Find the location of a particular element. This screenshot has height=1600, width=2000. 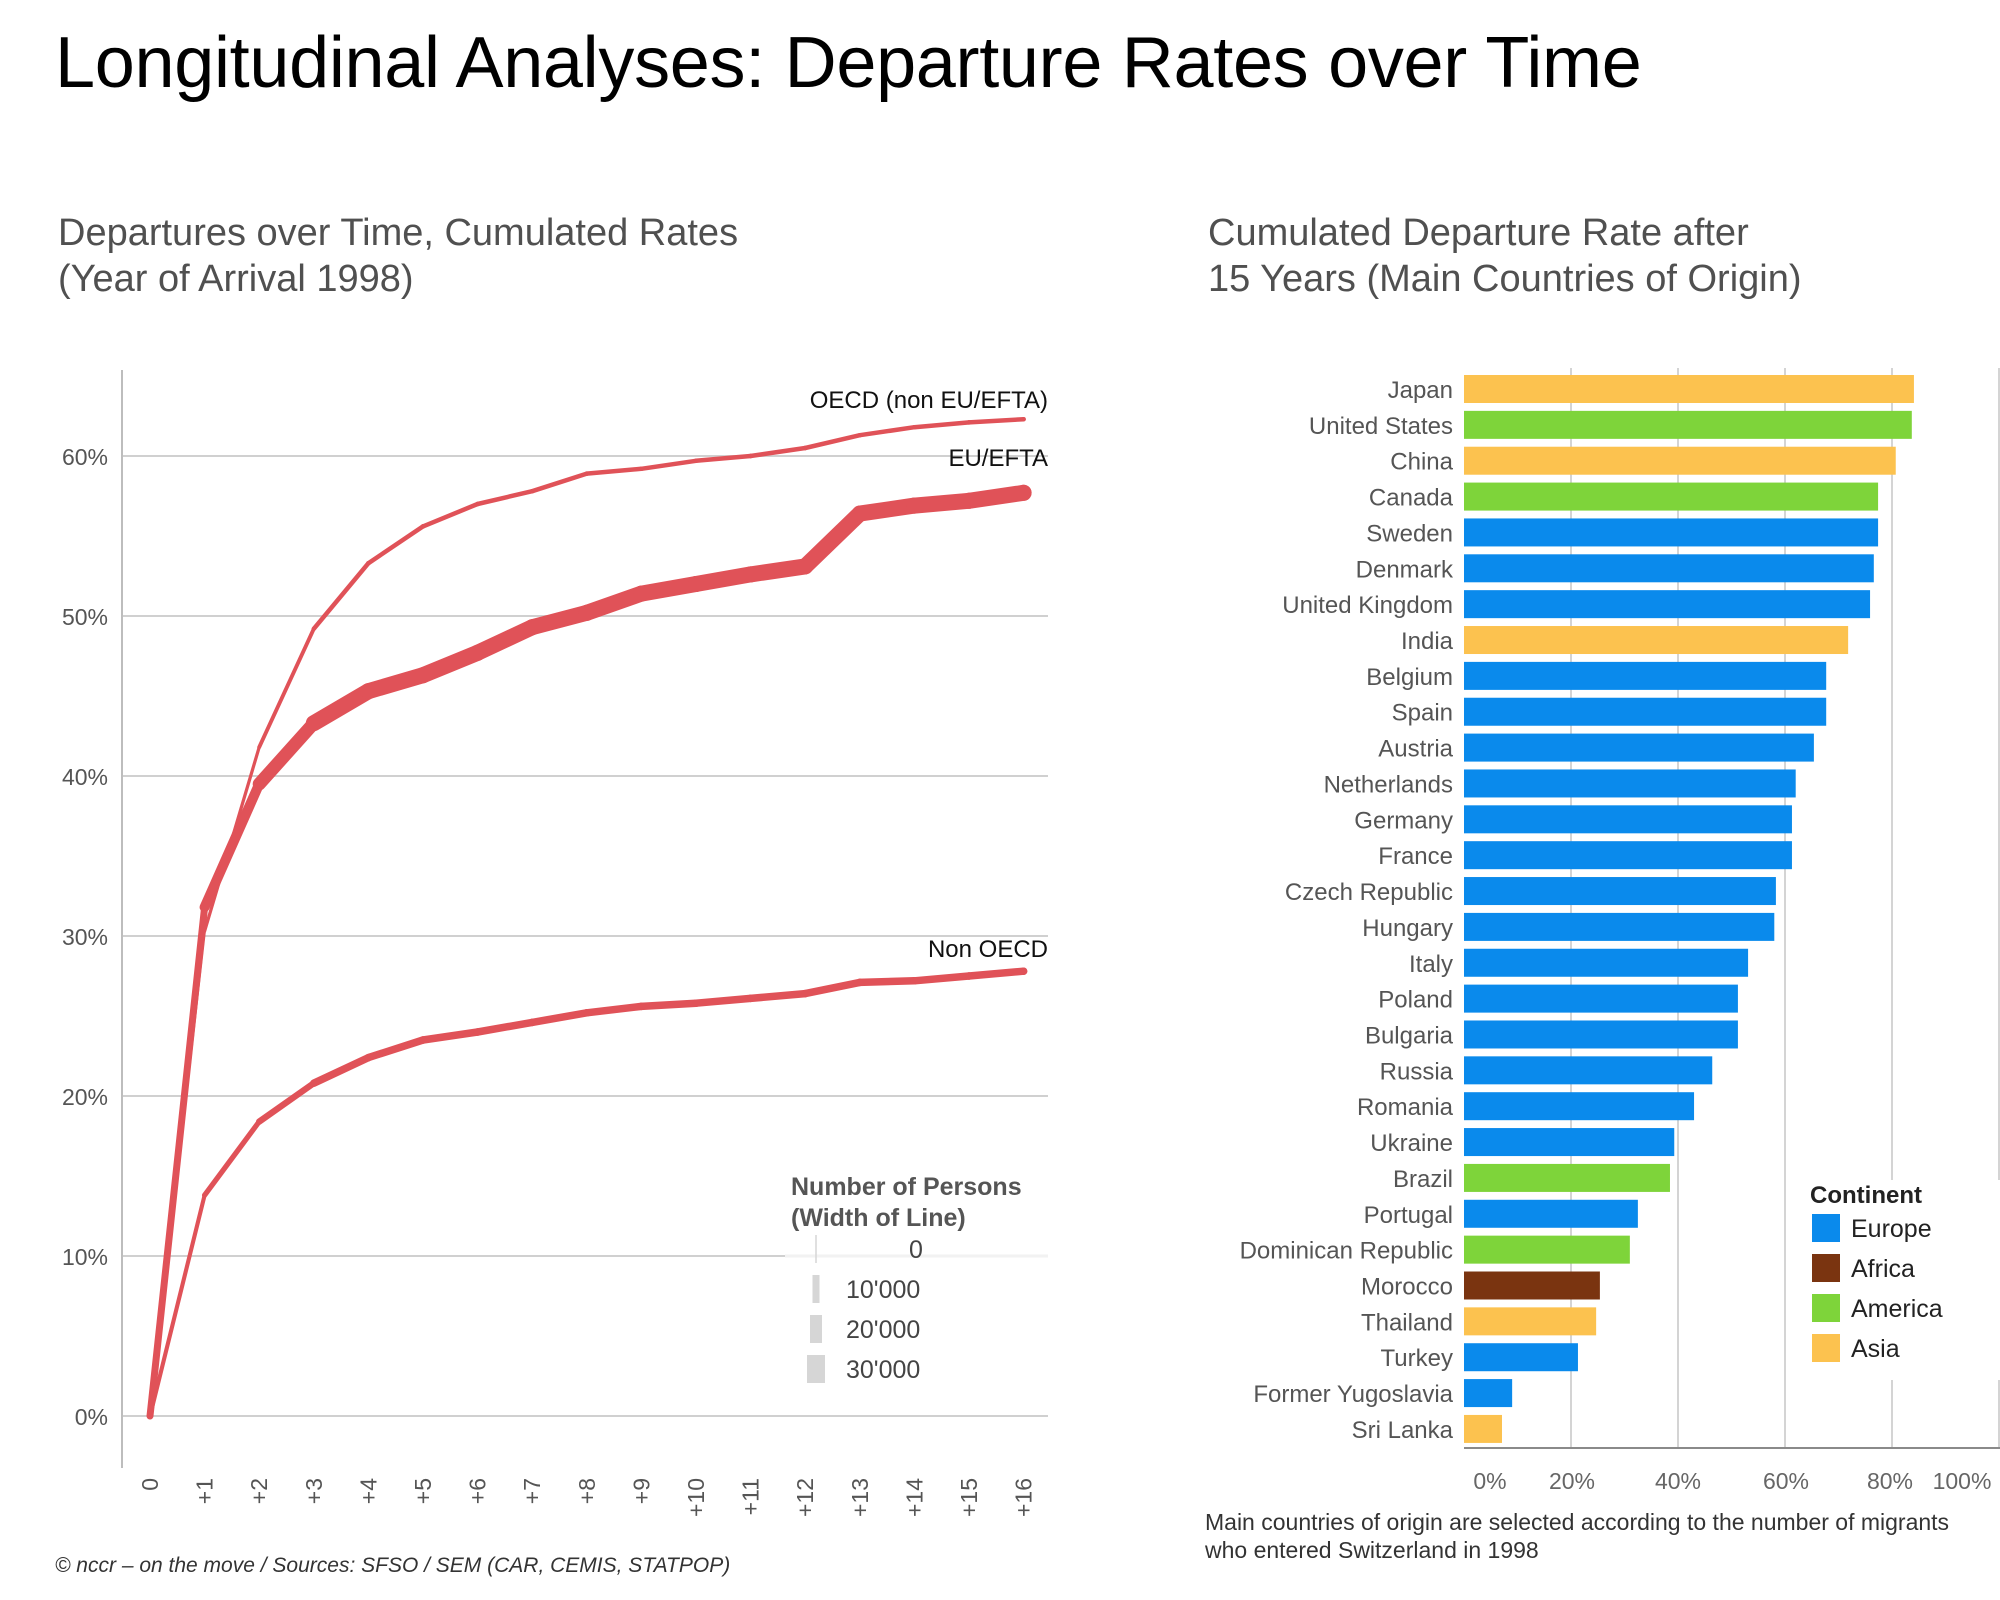

category-label: Hungary is located at coordinates (1407, 928).